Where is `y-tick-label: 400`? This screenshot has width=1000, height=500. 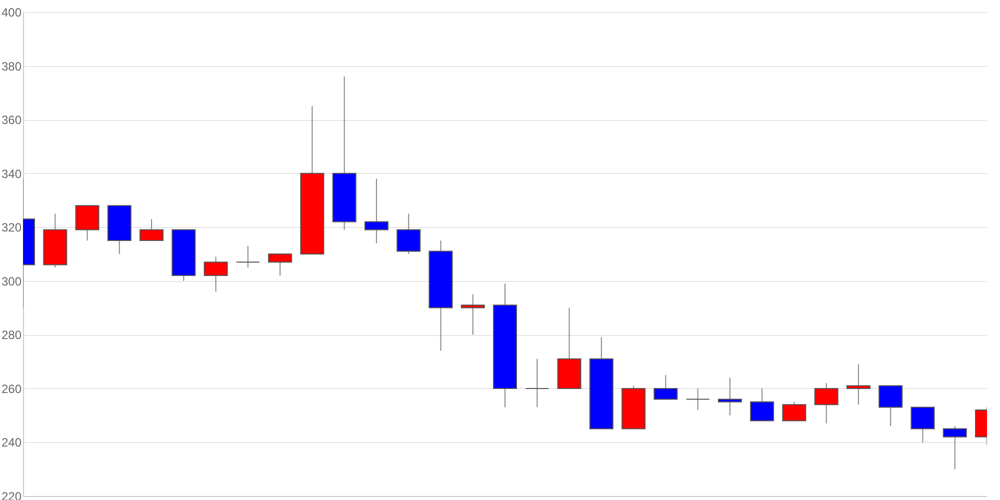 y-tick-label: 400 is located at coordinates (11, 13).